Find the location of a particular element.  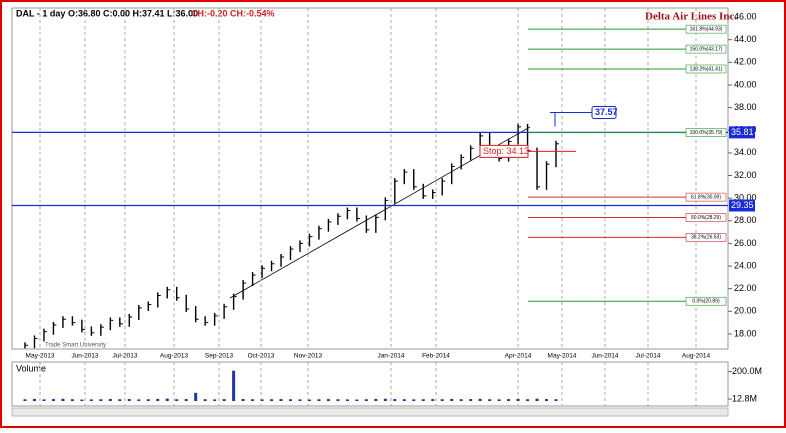

fib-label: 138.2%(41.41) is located at coordinates (706, 69).